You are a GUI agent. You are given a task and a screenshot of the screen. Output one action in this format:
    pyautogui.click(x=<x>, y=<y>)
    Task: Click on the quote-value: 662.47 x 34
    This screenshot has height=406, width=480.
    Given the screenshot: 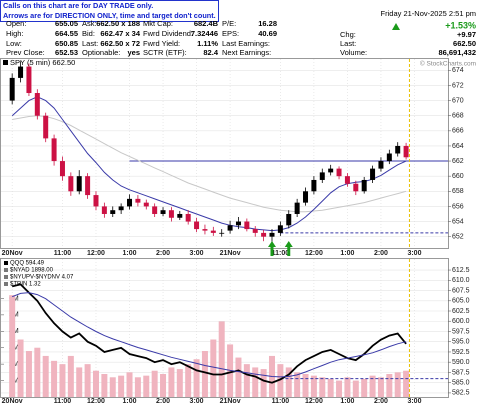 What is the action you would take?
    pyautogui.click(x=120, y=33)
    